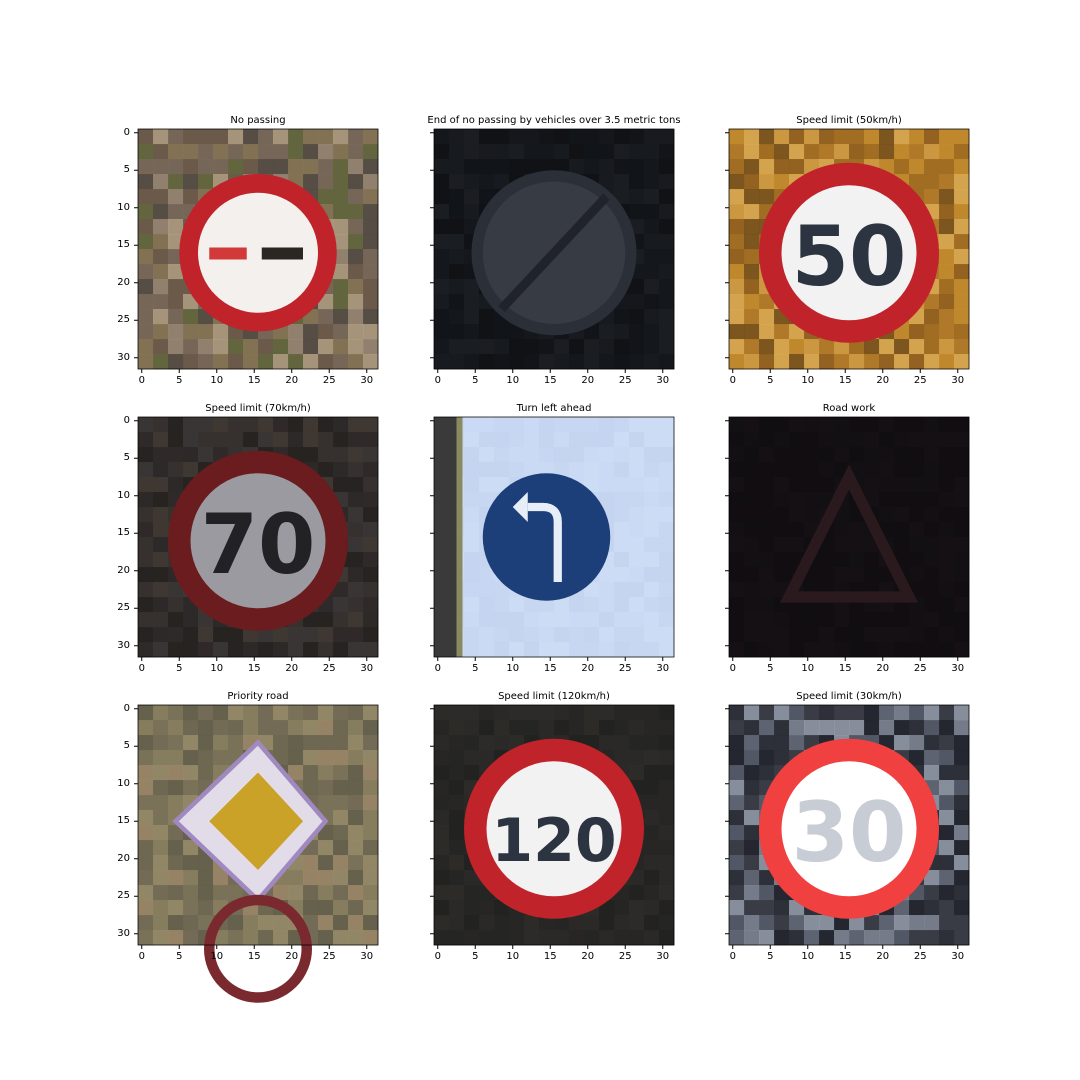  Describe the element at coordinates (179, 668) in the screenshot. I see `panel-4-xtick-label: 5` at that location.